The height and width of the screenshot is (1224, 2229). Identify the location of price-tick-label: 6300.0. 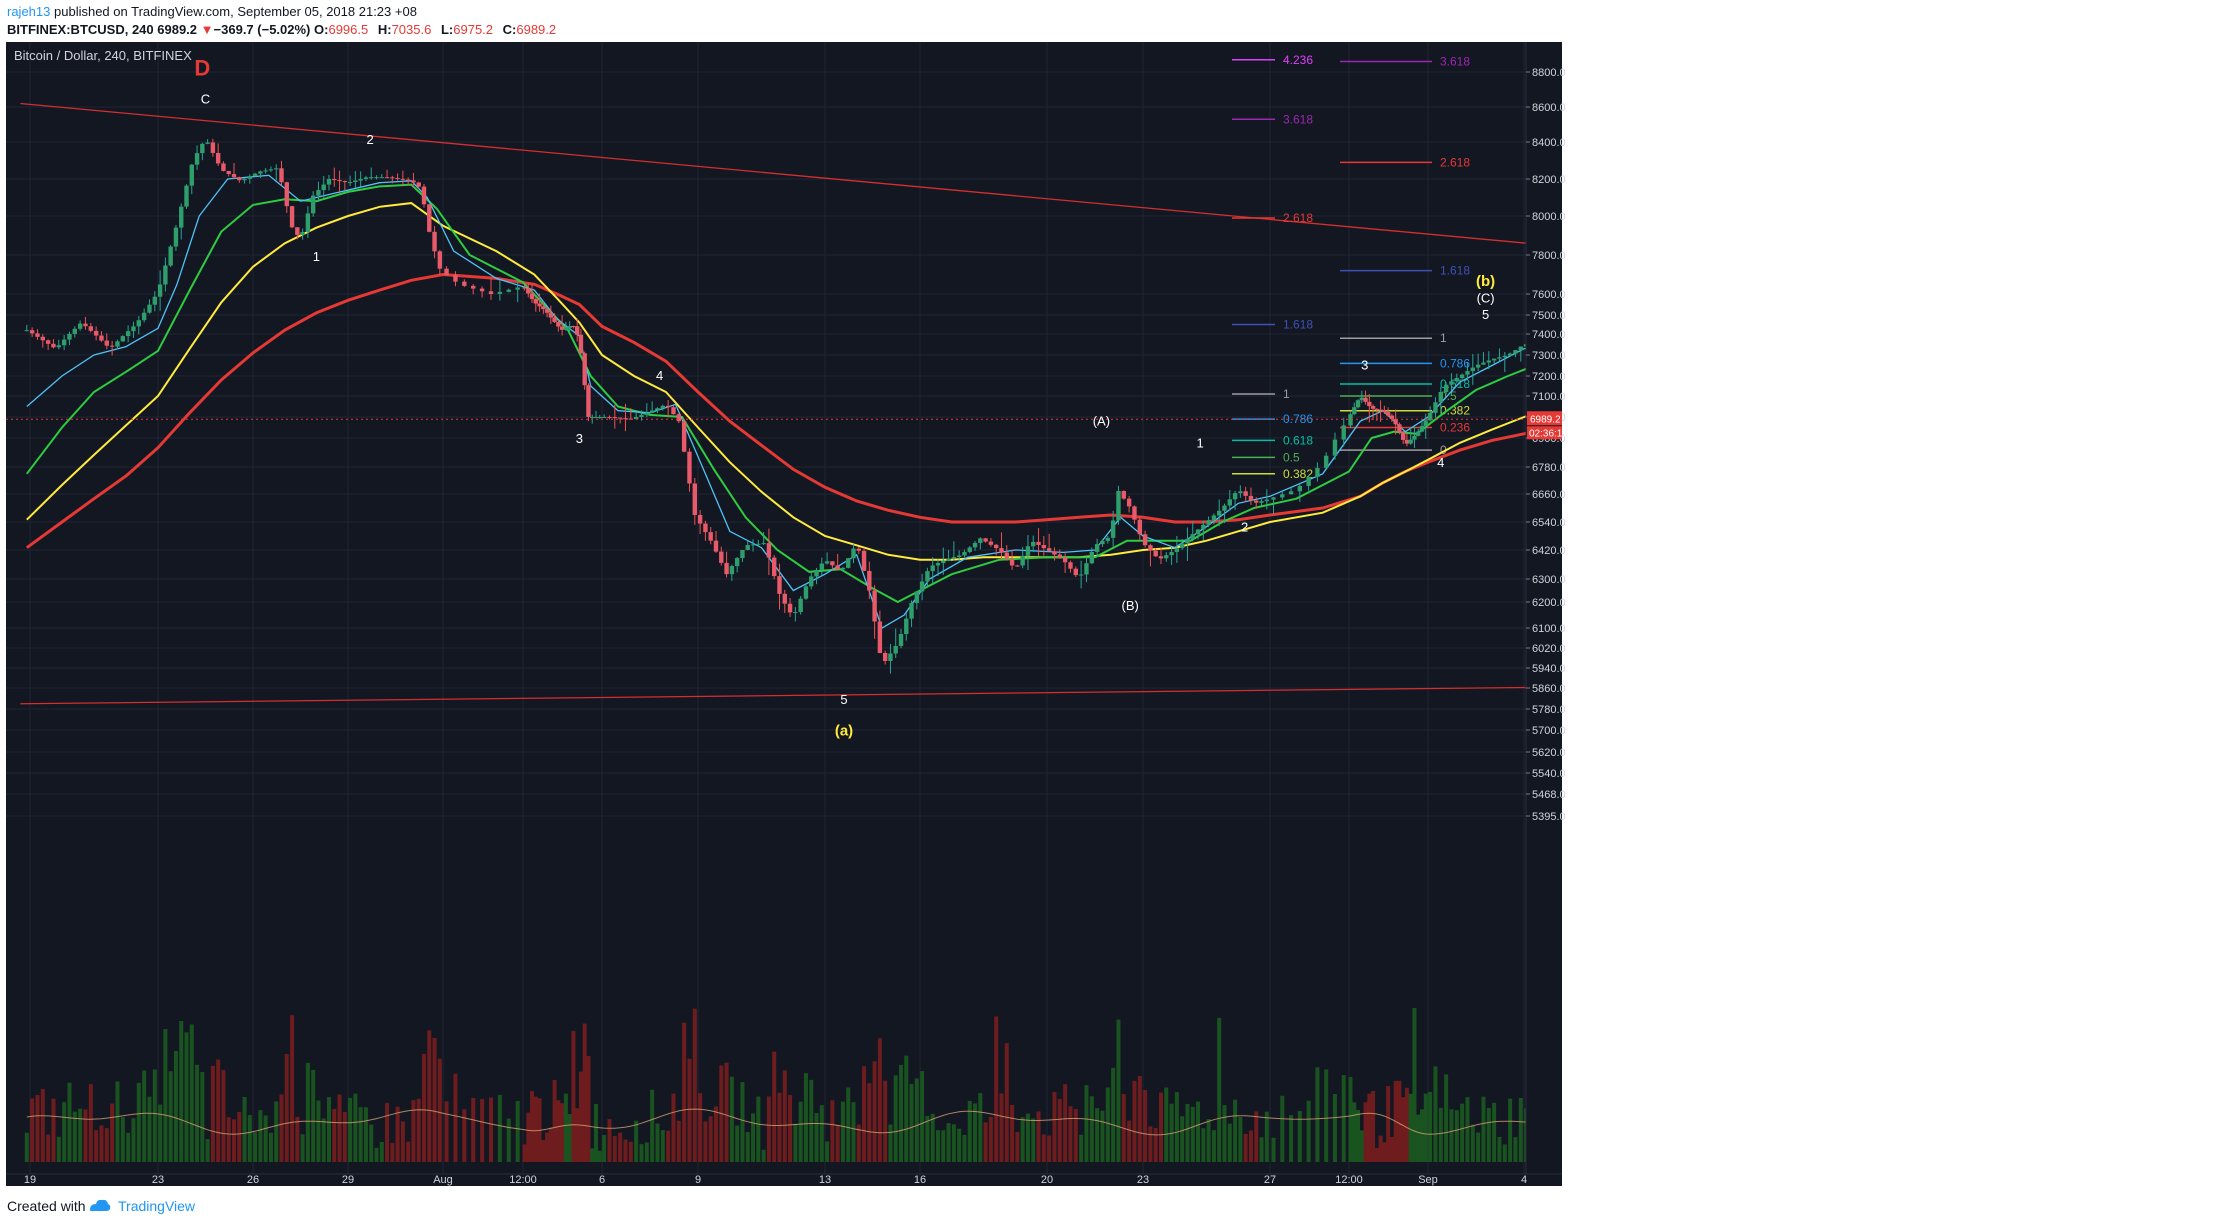
(1549, 580).